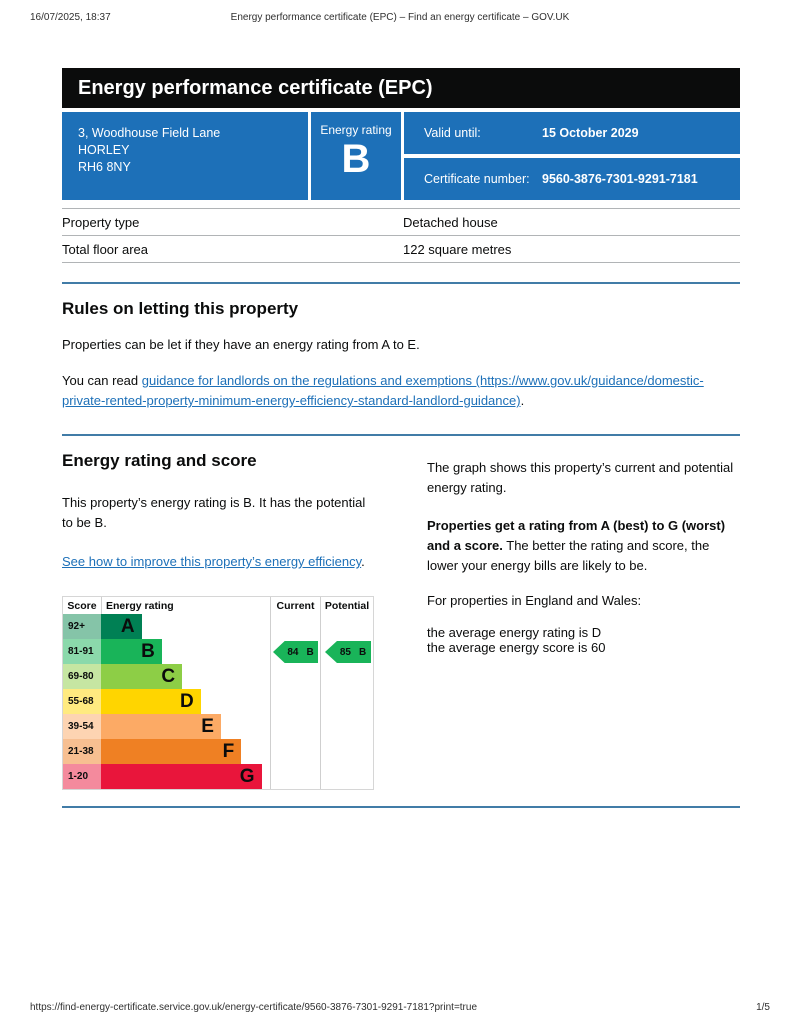 This screenshot has width=800, height=1033. Describe the element at coordinates (516, 647) in the screenshot. I see `average-score-line: the average energy score is 60` at that location.